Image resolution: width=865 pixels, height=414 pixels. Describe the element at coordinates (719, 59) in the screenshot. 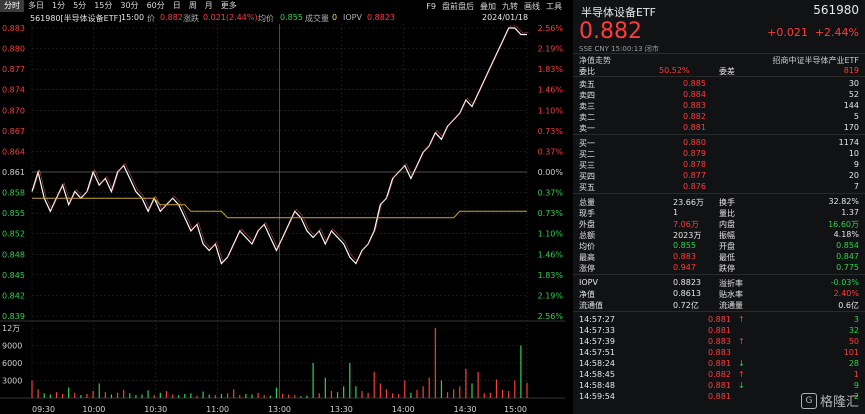

I see `panel-sub-header: 净值走势 招商中证半导体产业ETF` at that location.